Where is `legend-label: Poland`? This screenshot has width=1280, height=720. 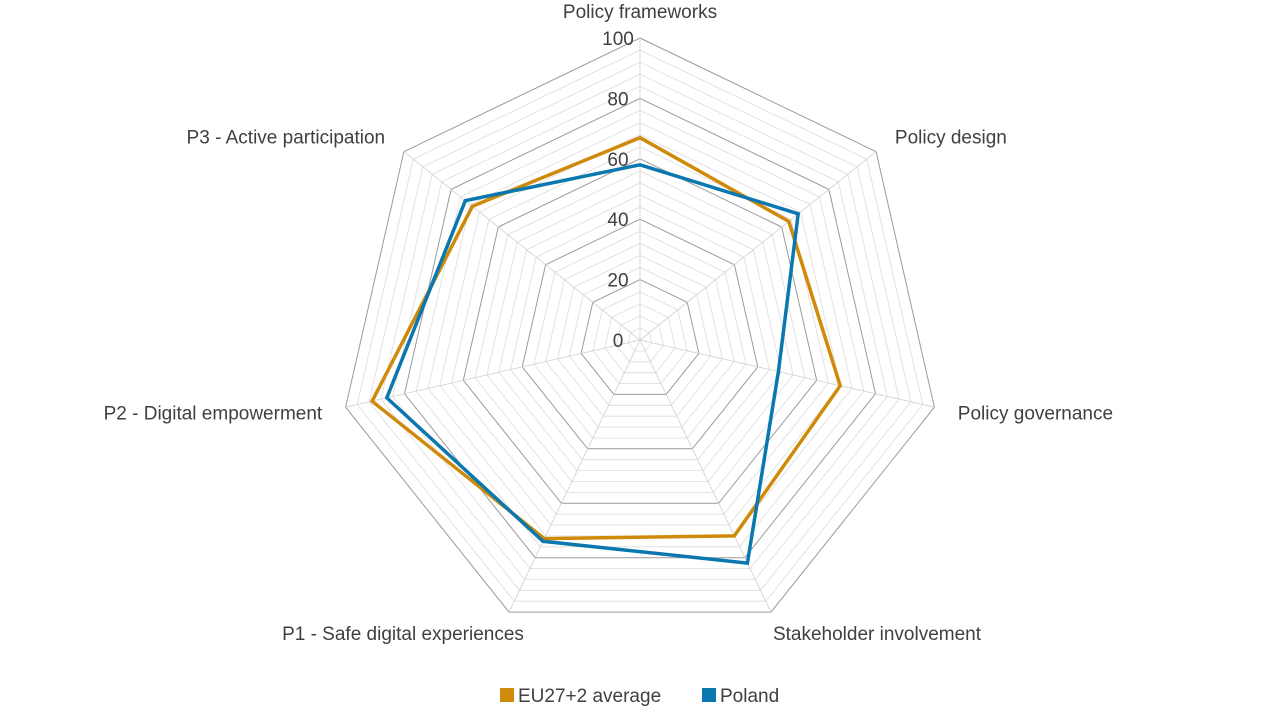
legend-label: Poland is located at coordinates (749, 696).